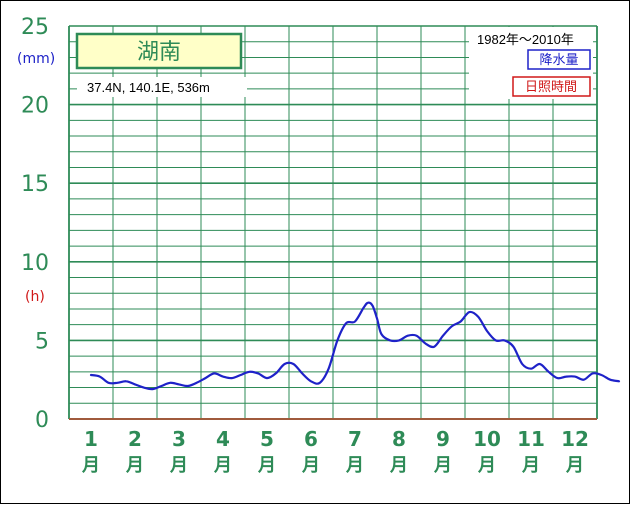  Describe the element at coordinates (399, 439) in the screenshot. I see `x-tick-label: 8` at that location.